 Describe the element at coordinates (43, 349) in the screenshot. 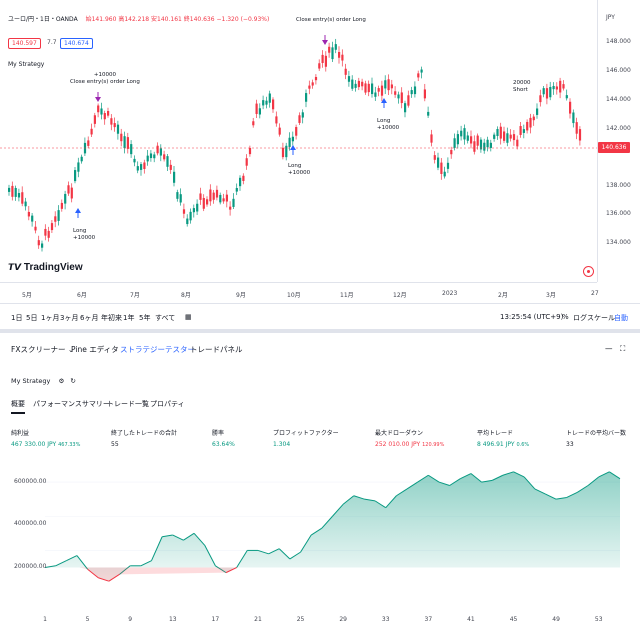

I see `tab-fx-screener: FXスクリーナー ⌄` at that location.